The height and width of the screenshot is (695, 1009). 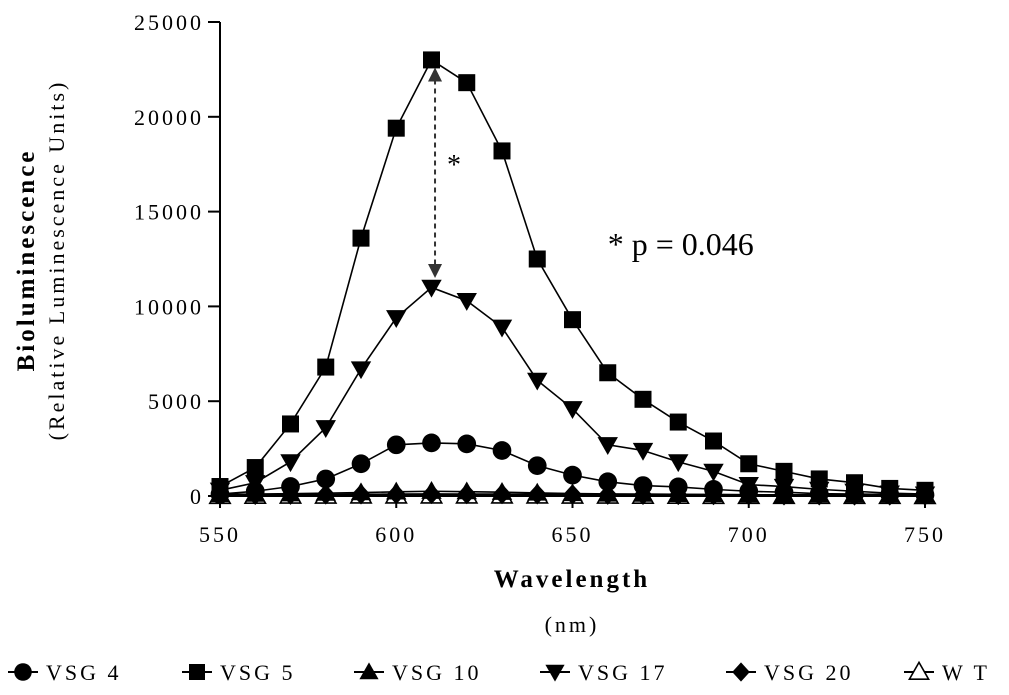 I want to click on x-axis-title: Wavelength, so click(x=572, y=579).